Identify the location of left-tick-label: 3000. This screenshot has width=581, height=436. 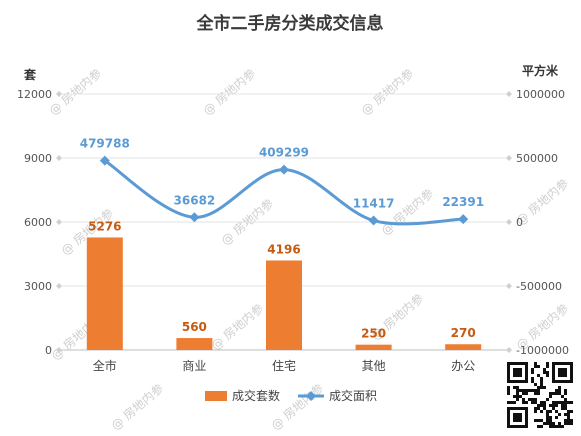
(38, 286).